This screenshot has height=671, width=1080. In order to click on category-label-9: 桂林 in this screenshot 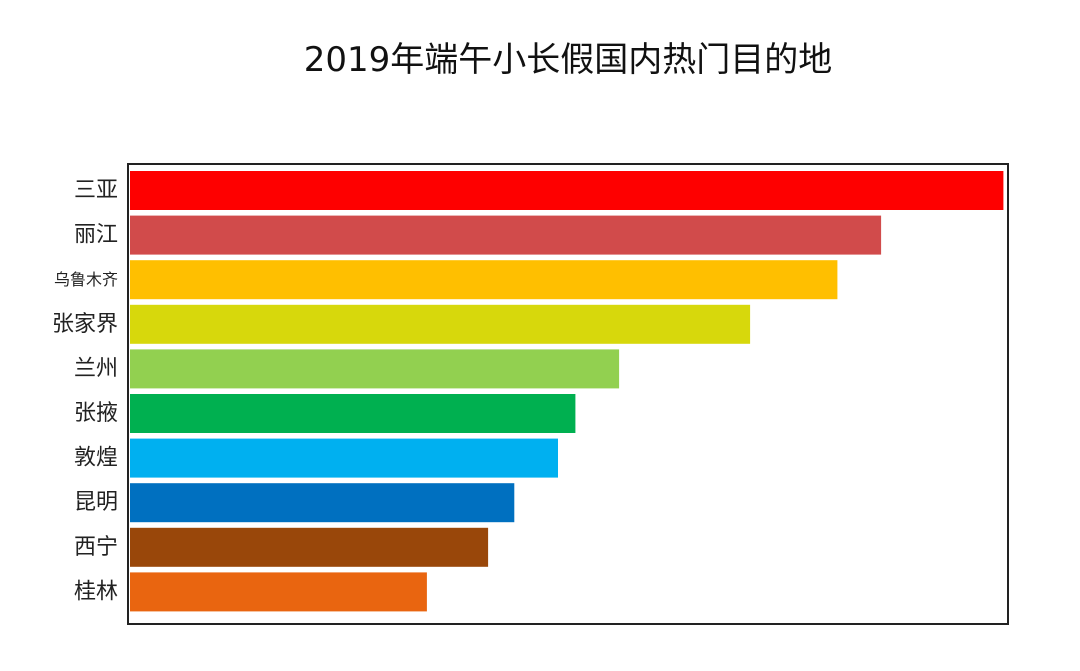, I will do `click(96, 591)`.